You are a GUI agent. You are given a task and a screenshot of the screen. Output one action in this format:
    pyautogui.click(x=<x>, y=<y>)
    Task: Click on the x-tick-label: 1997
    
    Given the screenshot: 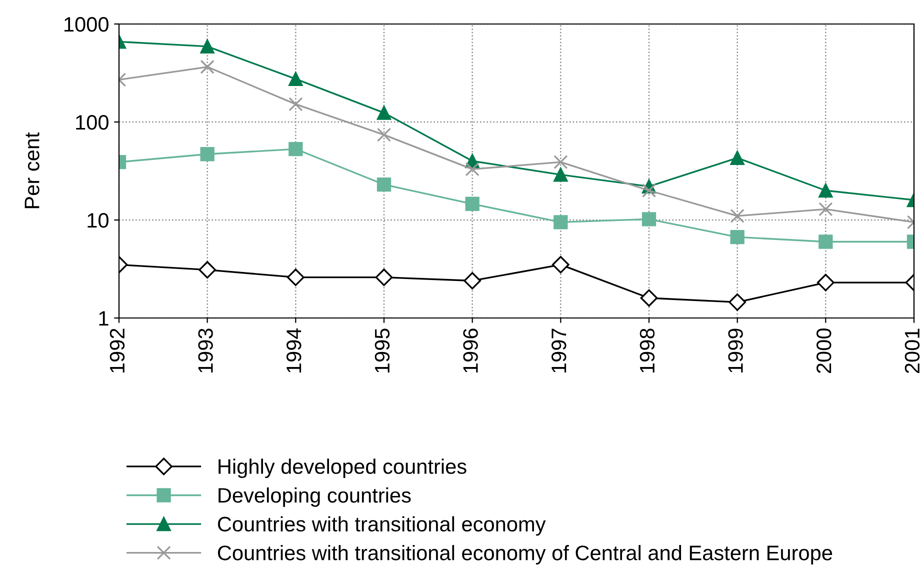 What is the action you would take?
    pyautogui.click(x=559, y=350)
    